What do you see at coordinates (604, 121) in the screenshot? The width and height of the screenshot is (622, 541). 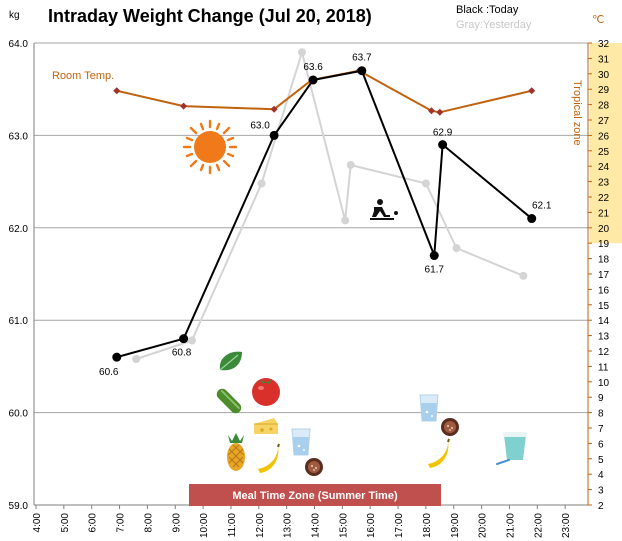 I see `y2-tick-label: 27` at bounding box center [604, 121].